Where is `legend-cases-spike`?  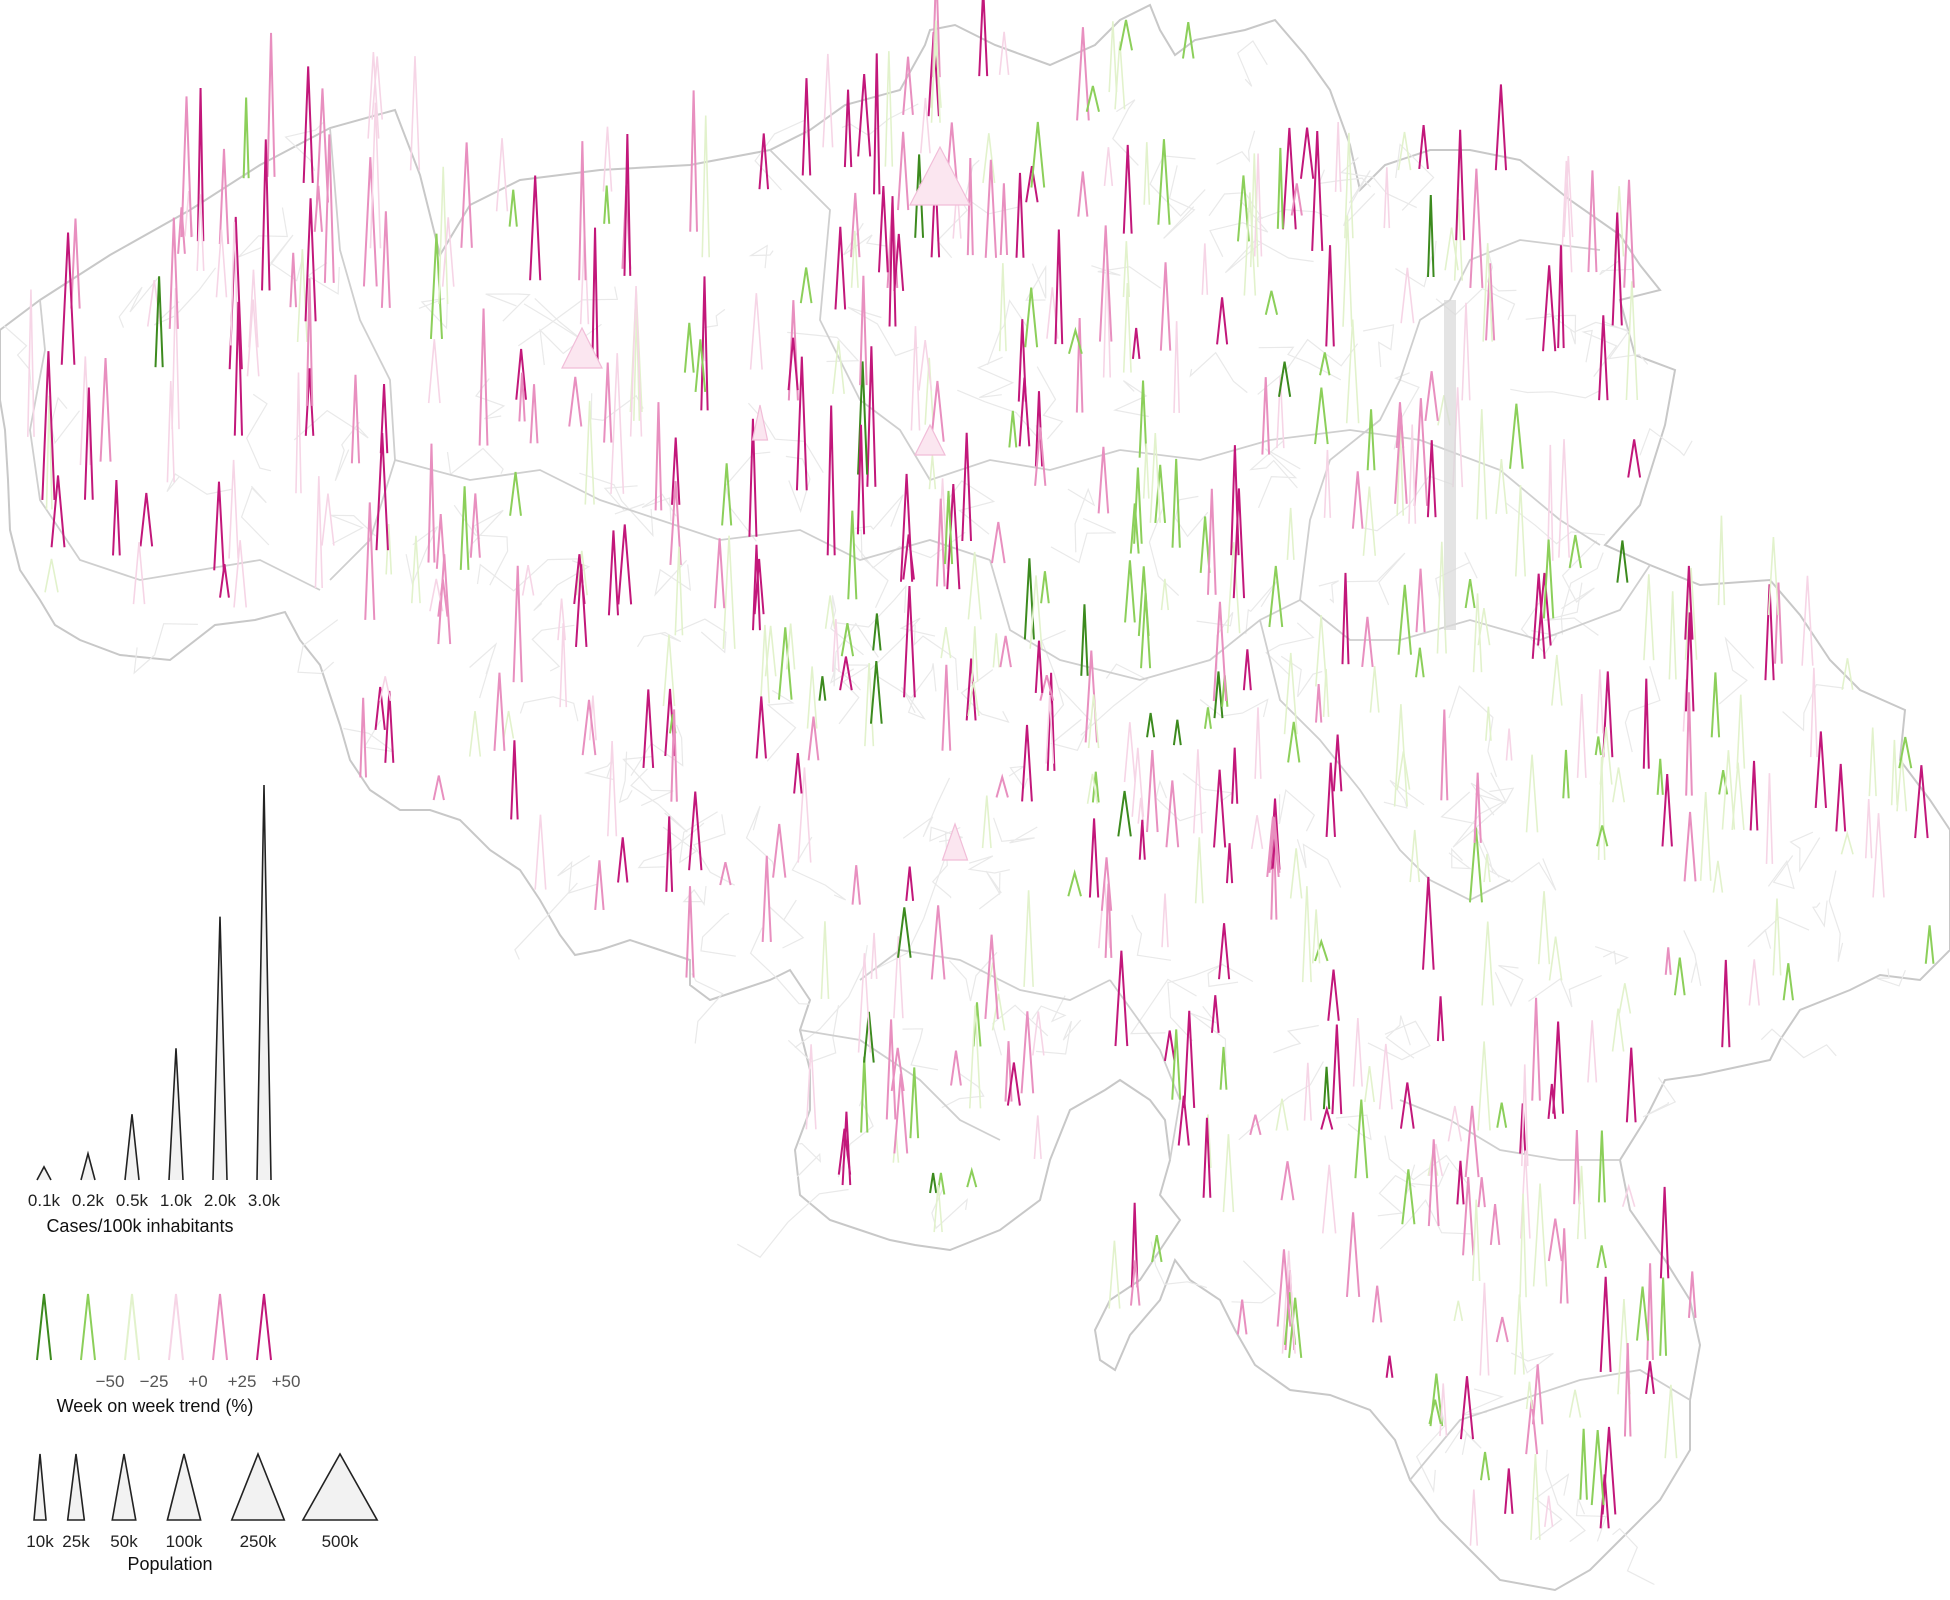
legend-cases-spike is located at coordinates (88, 1165).